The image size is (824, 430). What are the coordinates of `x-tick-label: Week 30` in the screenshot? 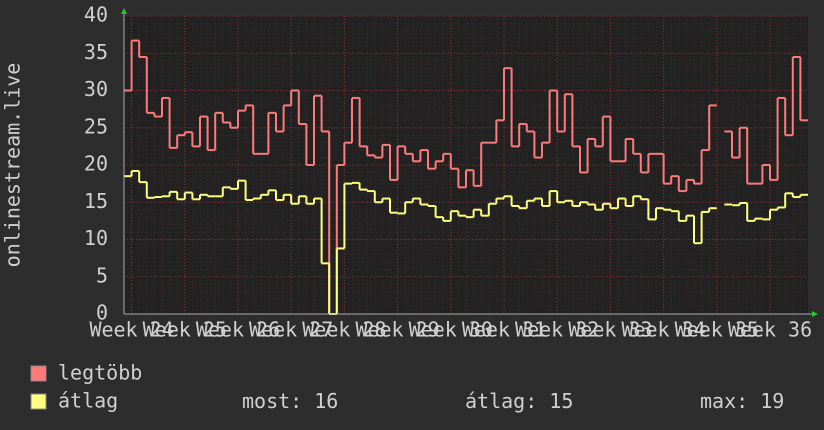 It's located at (451, 330).